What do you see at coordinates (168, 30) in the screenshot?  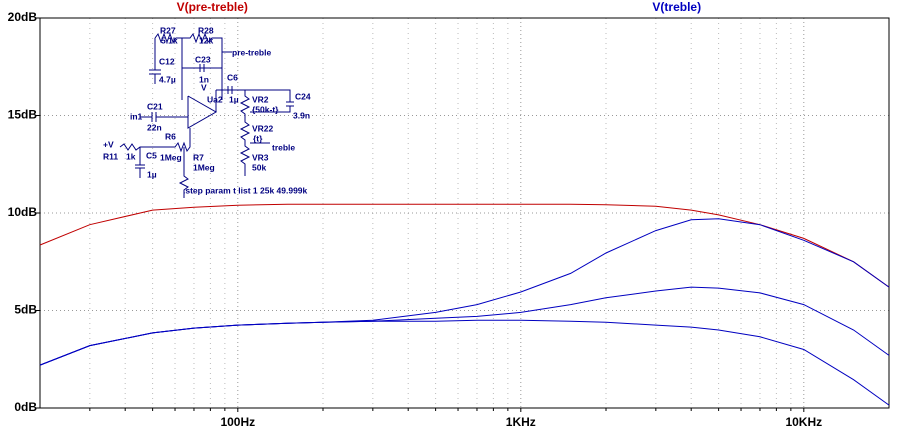 I see `label: R27` at bounding box center [168, 30].